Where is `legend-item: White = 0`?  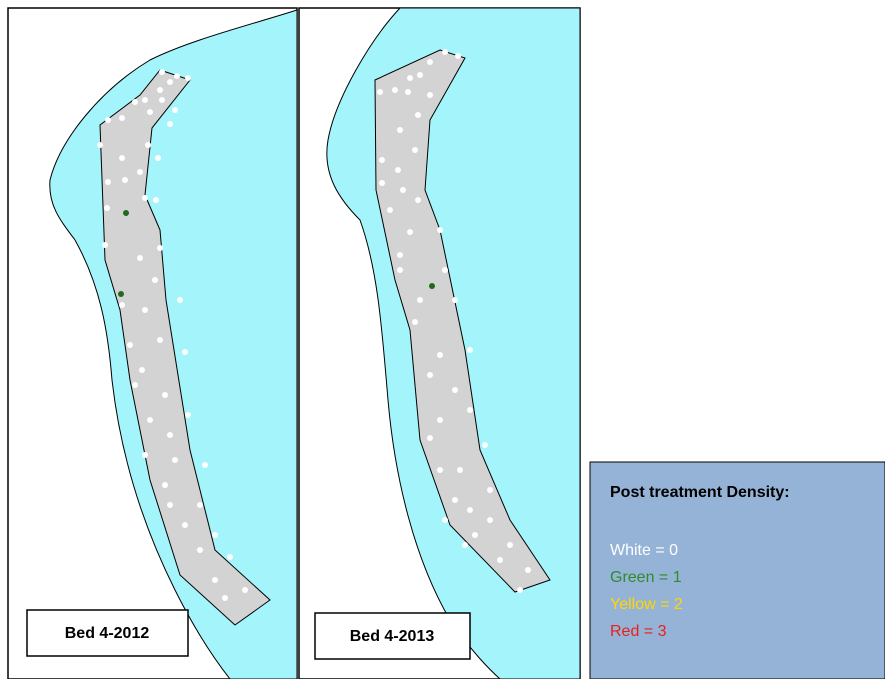
legend-item: White = 0 is located at coordinates (644, 550).